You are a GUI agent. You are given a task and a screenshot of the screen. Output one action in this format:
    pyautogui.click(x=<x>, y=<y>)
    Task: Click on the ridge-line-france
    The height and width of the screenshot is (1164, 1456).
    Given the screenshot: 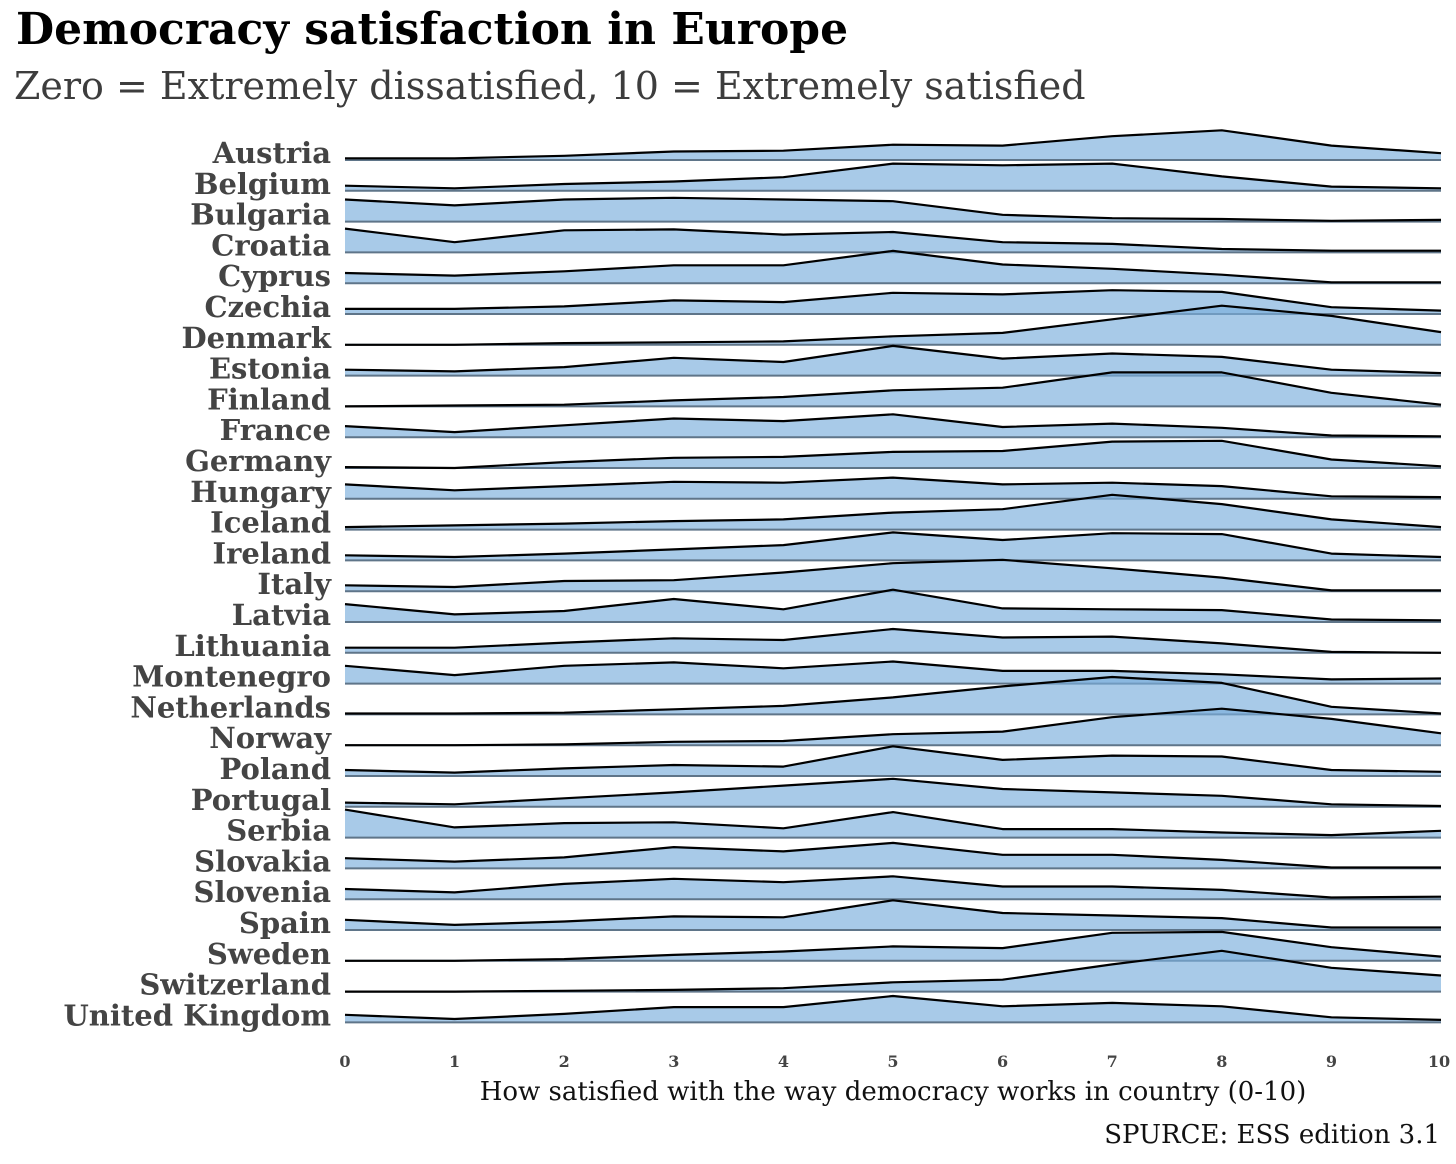 What is the action you would take?
    pyautogui.click(x=893, y=425)
    